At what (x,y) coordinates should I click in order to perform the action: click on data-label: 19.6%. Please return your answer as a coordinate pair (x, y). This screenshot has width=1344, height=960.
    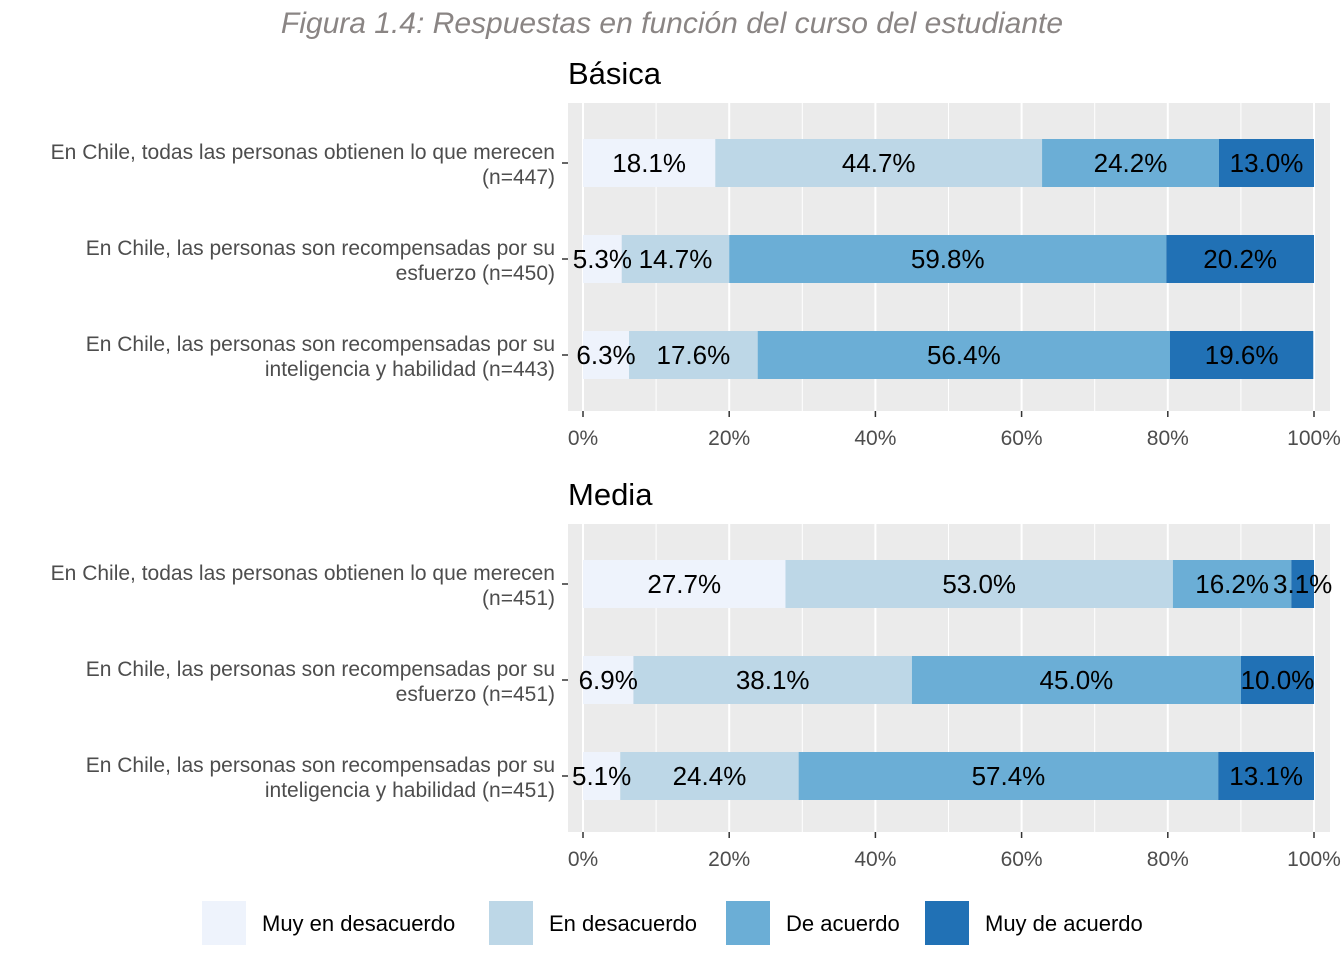
    Looking at the image, I should click on (1242, 355).